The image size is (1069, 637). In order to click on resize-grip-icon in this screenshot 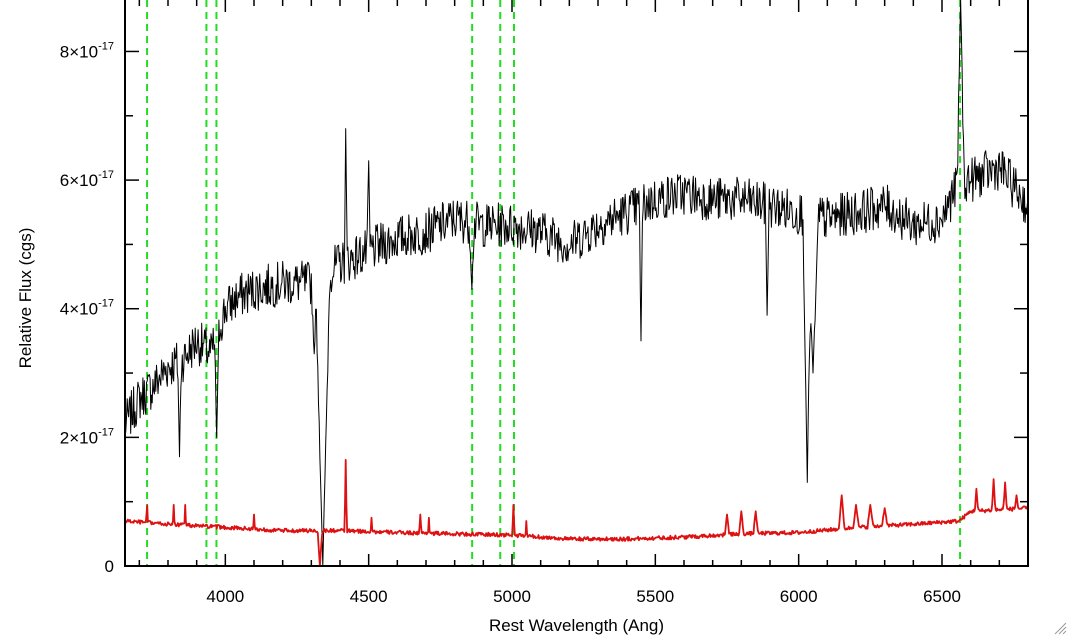, I will do `click(1060, 628)`.